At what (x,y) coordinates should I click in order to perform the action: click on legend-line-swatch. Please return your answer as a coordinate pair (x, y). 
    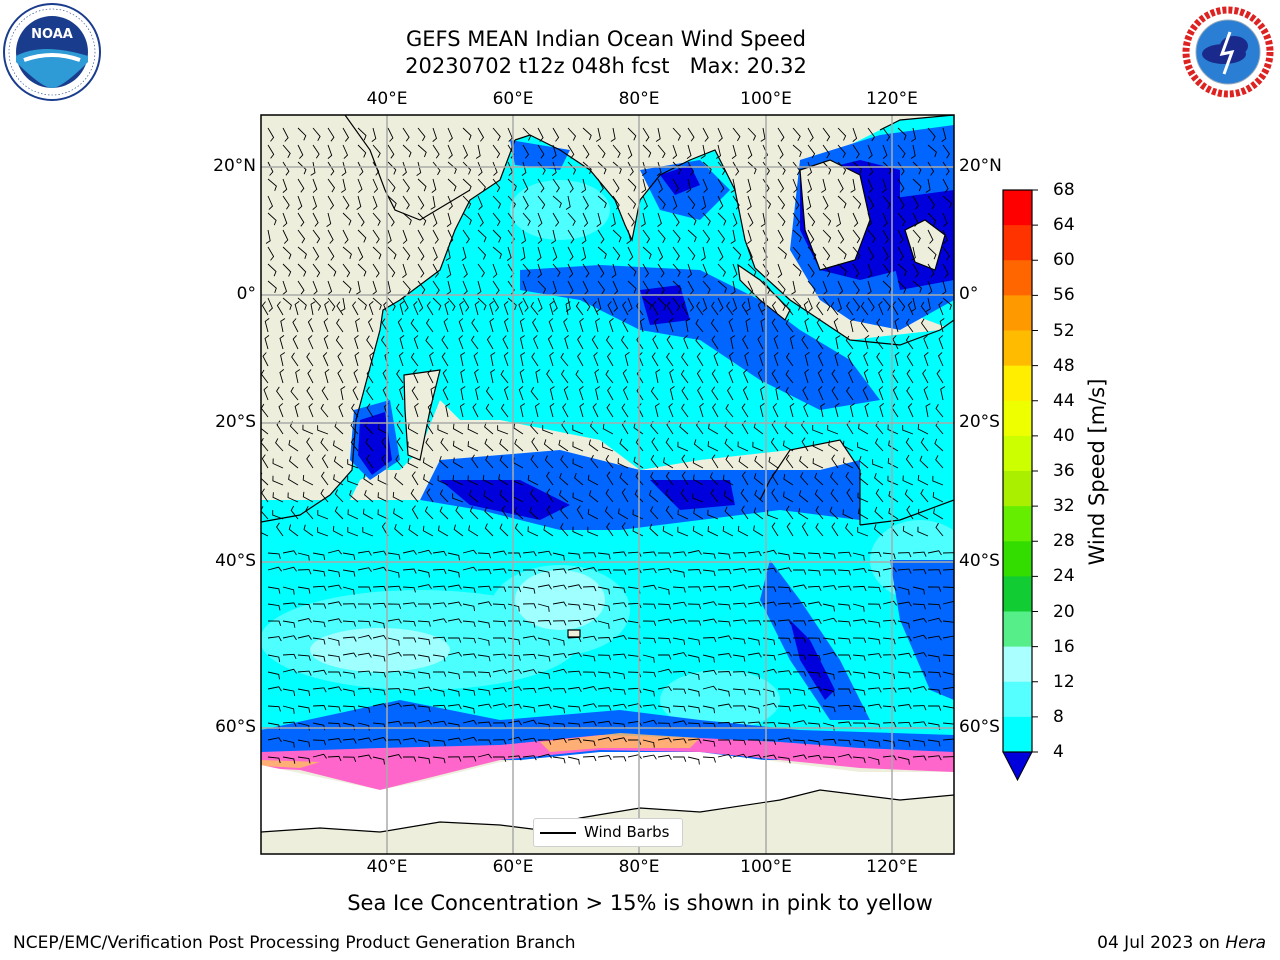
    Looking at the image, I should click on (558, 833).